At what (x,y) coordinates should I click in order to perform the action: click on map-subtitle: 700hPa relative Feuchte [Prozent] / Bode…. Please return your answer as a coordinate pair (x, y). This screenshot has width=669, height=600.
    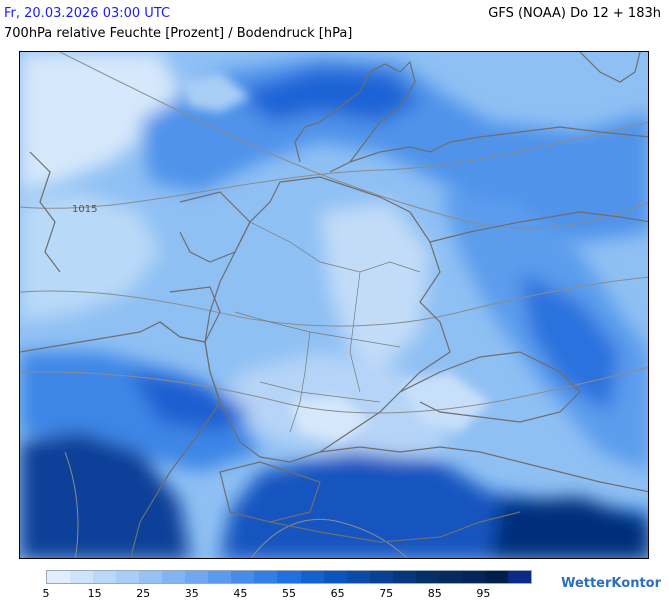
    Looking at the image, I should click on (178, 33).